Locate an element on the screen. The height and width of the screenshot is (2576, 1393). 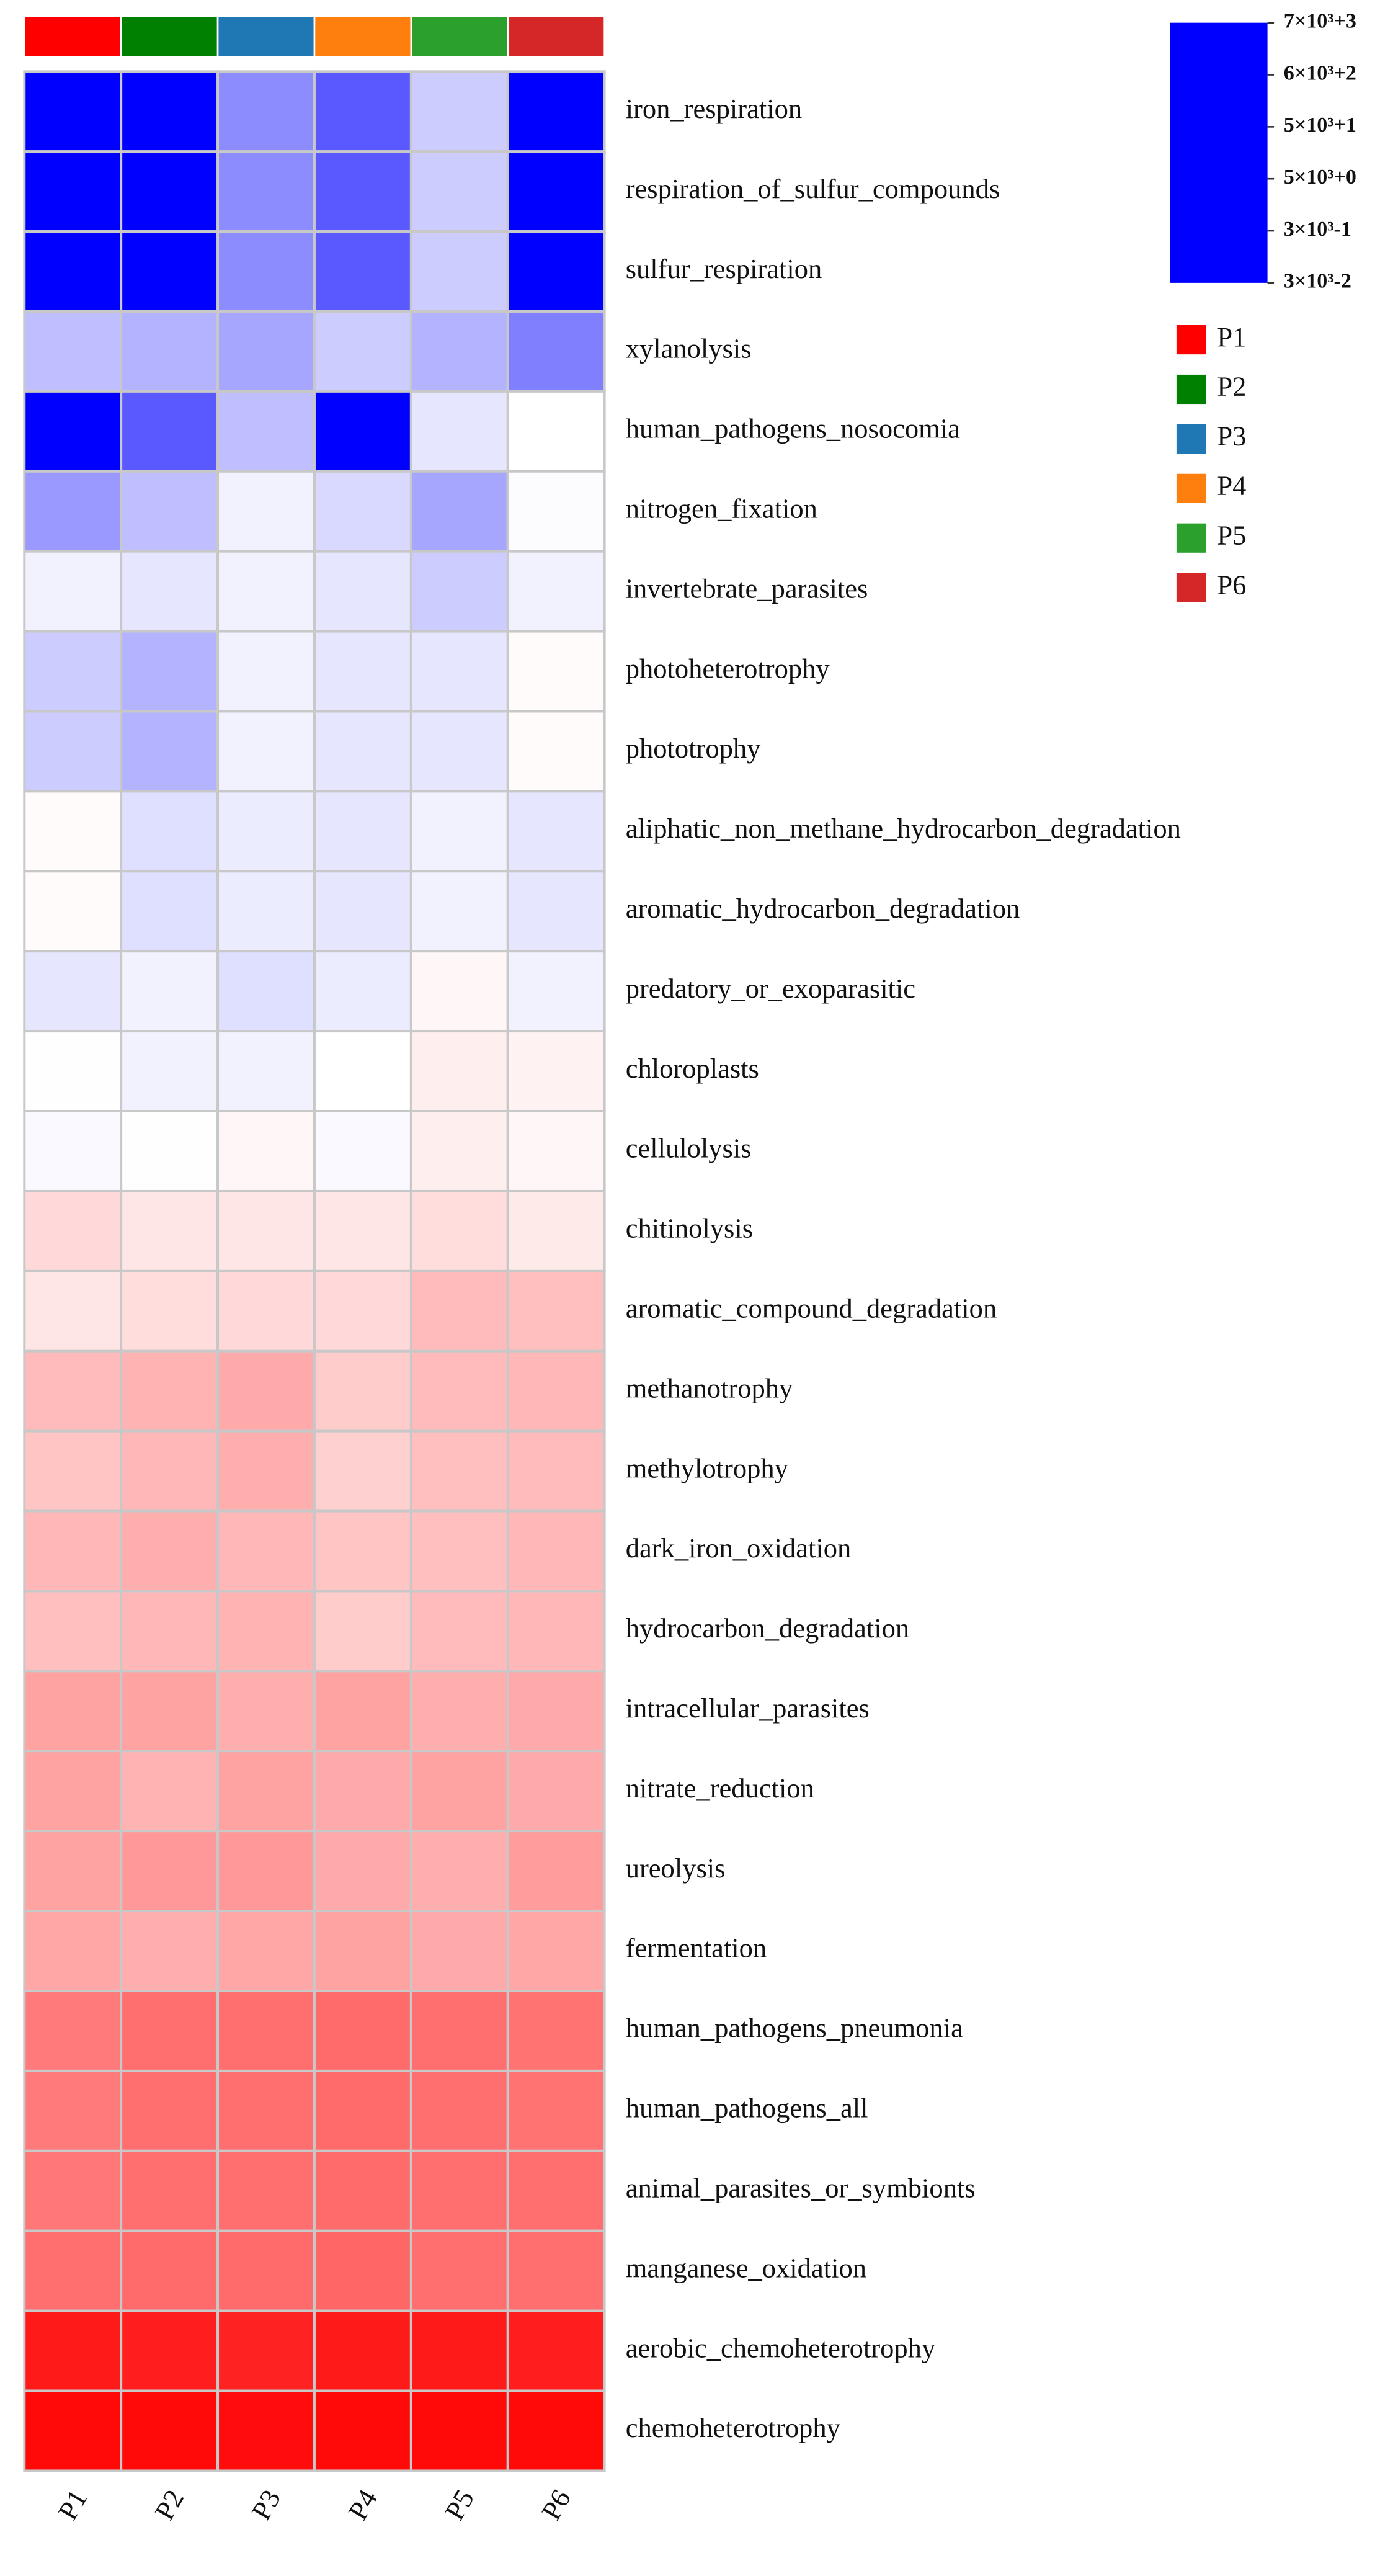
row-label: cellulolysis is located at coordinates (689, 1148).